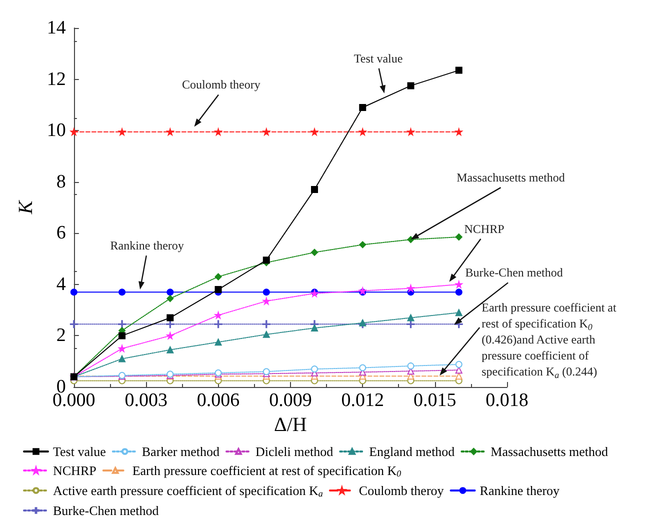  I want to click on legend-label: Burke-Chen method, so click(106, 510).